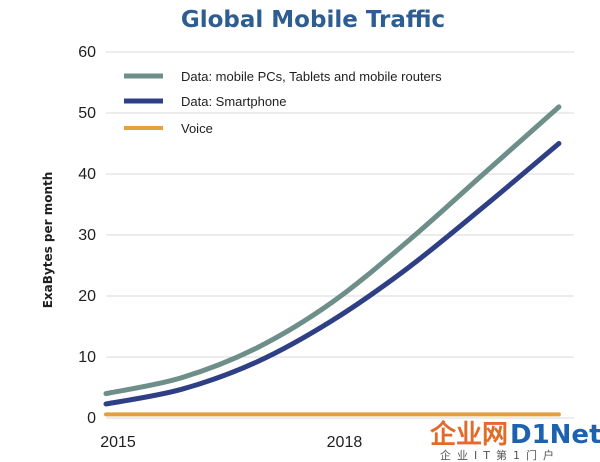 The height and width of the screenshot is (462, 600). I want to click on legend-label-2: Voice, so click(197, 128).